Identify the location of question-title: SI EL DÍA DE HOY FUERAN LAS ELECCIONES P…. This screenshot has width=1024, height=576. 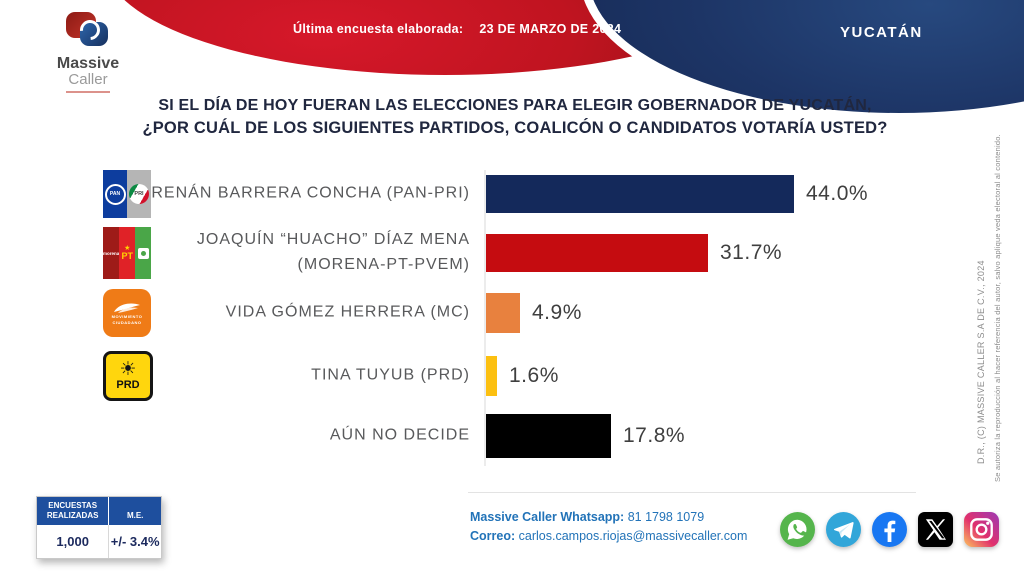
(515, 117).